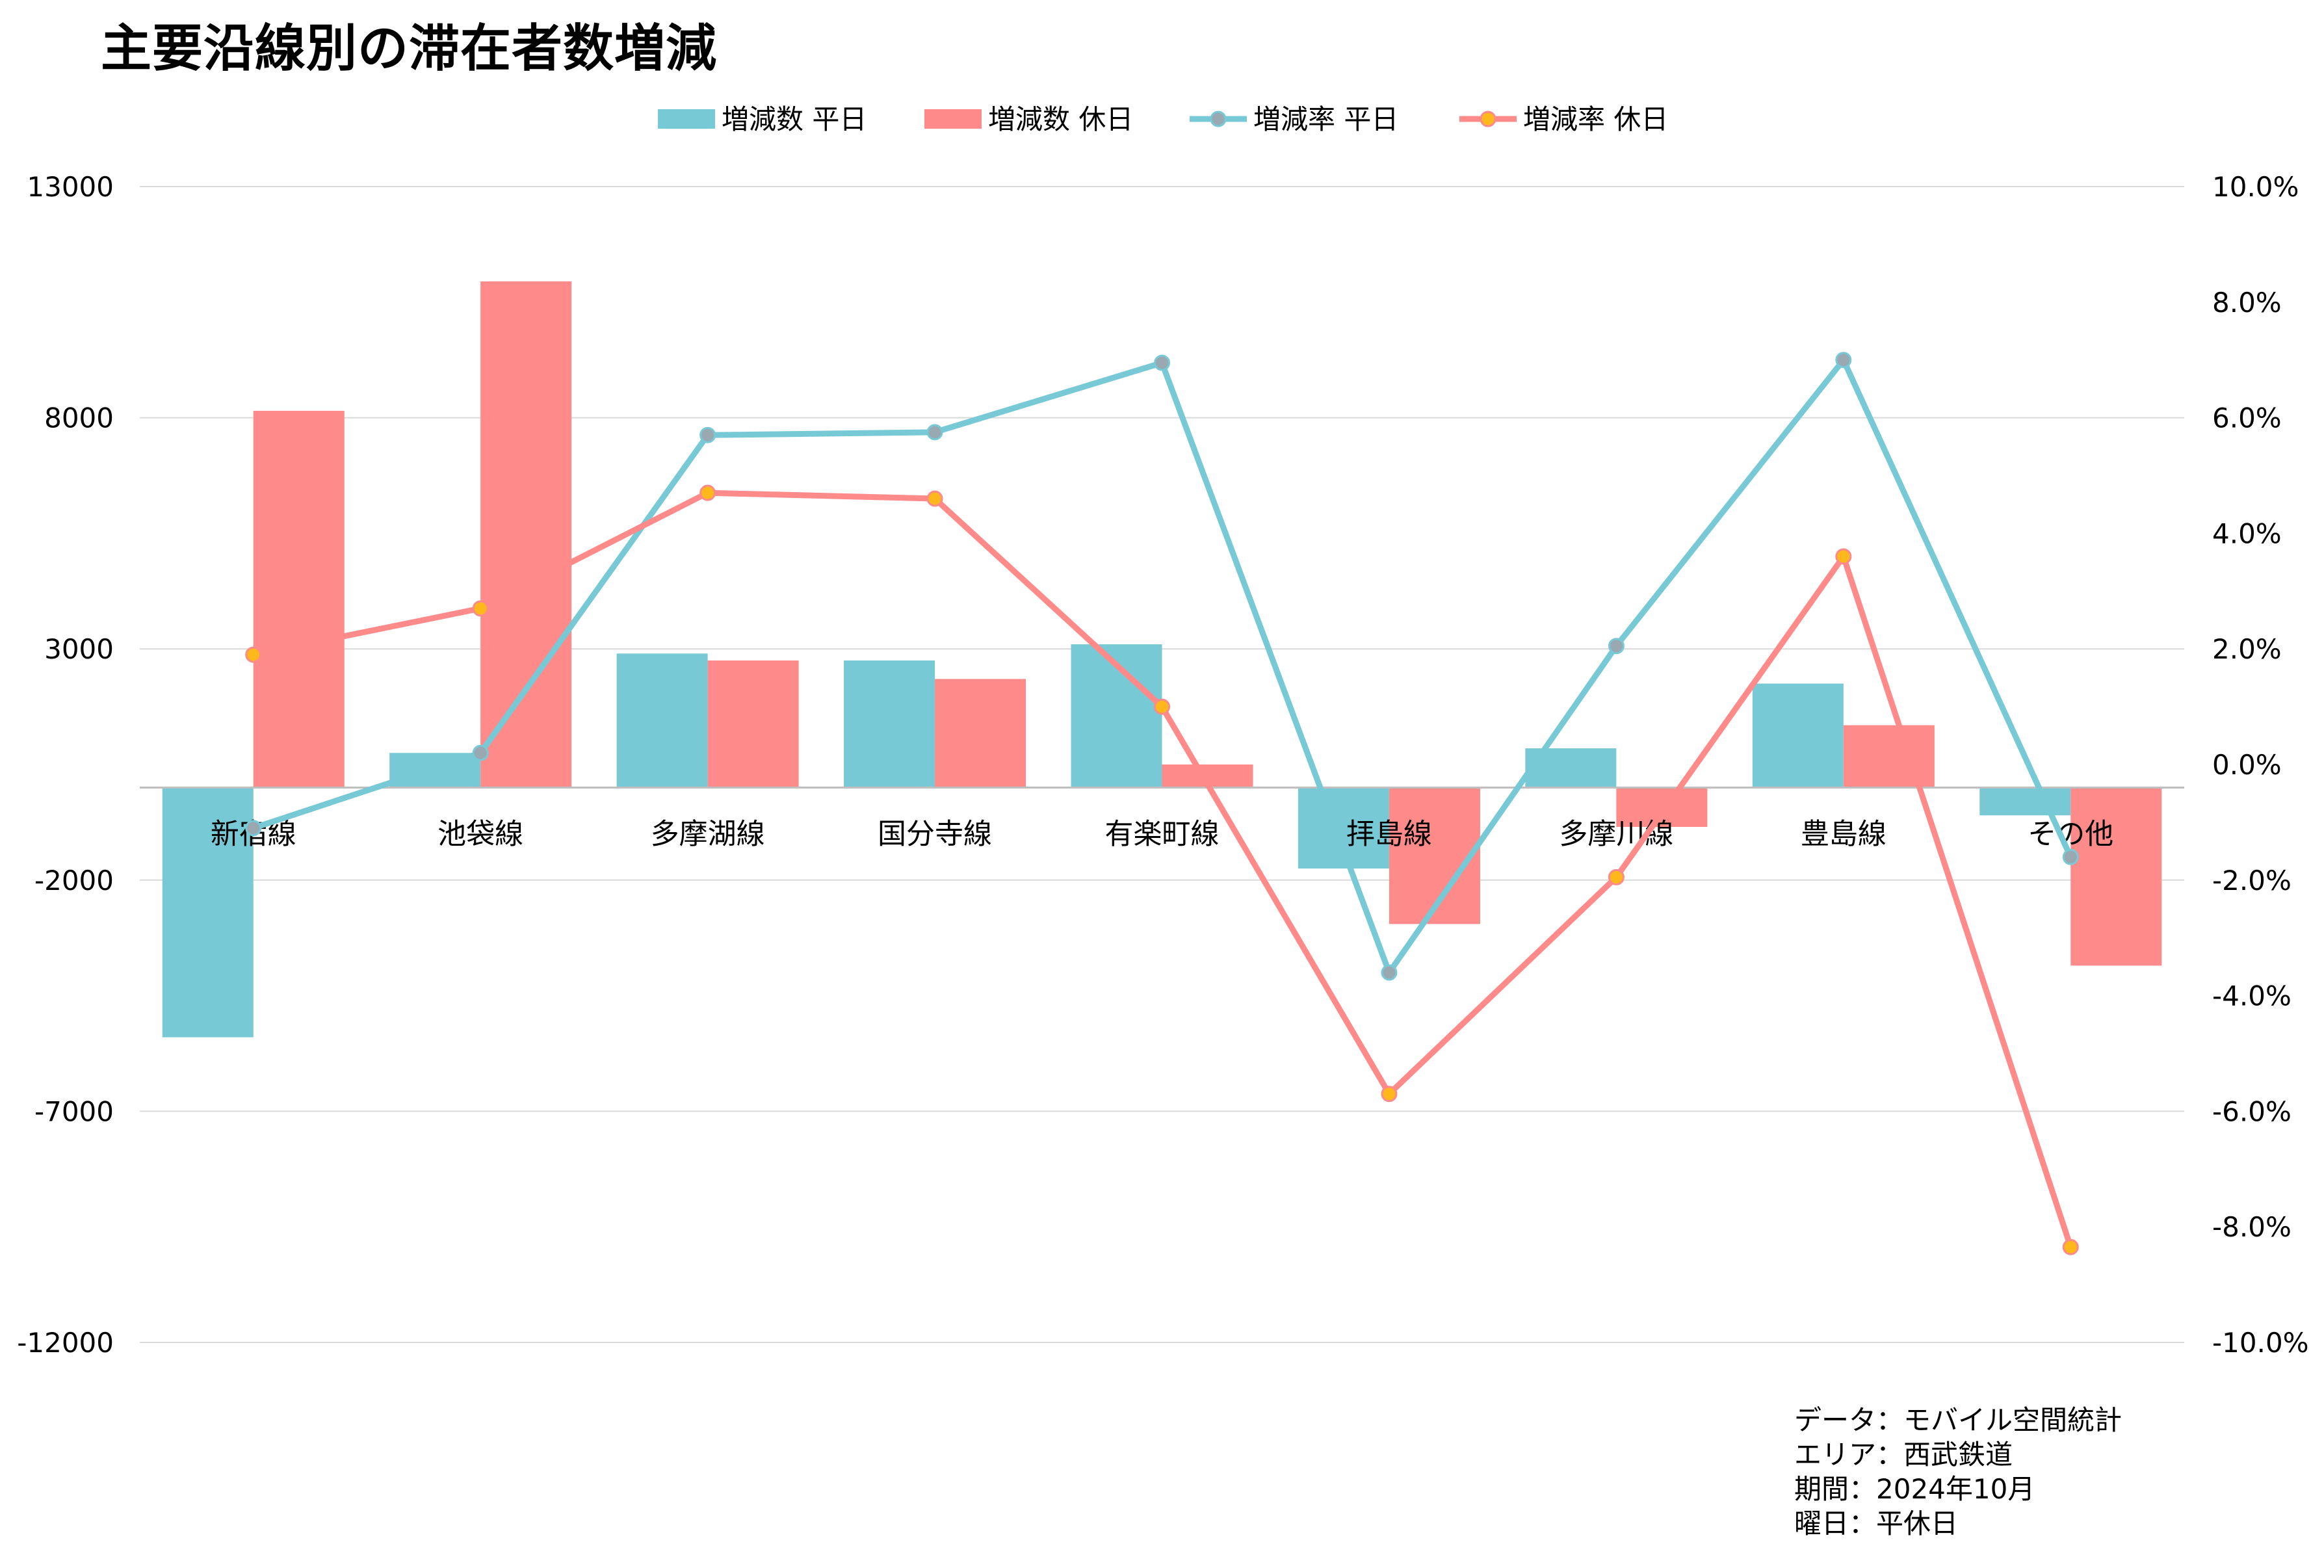  I want to click on legend: 増減数 平日 増減数 休日 増減率 平日 増減率 休日, so click(1163, 119).